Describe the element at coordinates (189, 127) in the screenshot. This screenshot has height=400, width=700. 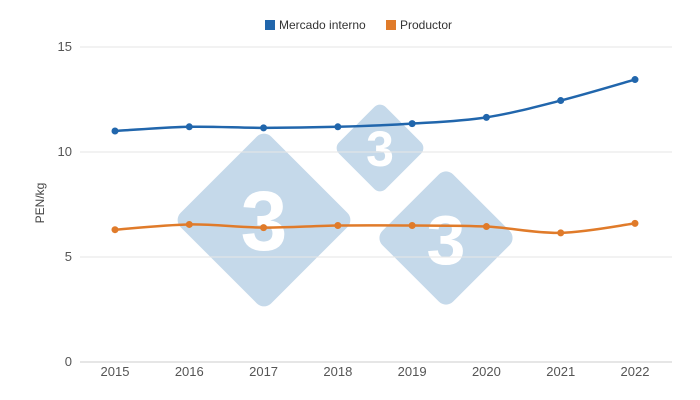
I see `data-point-mercado-interno-2016` at that location.